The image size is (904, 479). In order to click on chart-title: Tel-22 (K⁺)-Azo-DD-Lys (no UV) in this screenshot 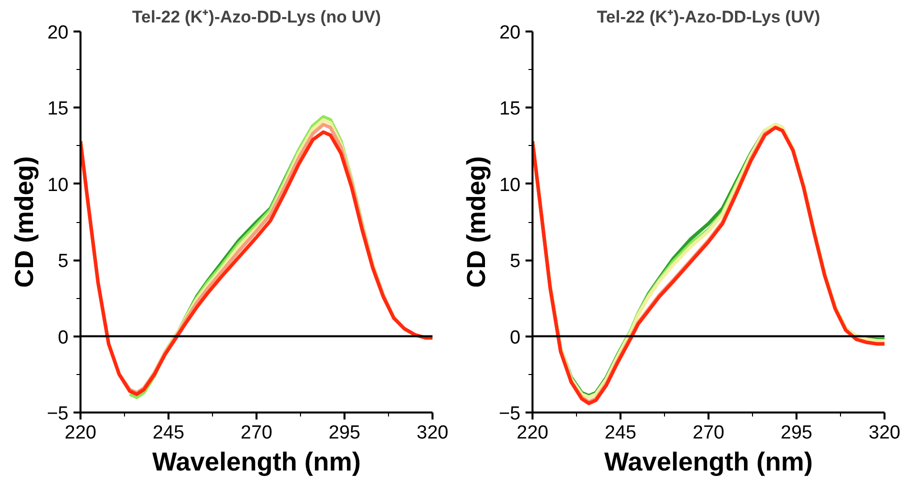, I will do `click(256, 17)`.